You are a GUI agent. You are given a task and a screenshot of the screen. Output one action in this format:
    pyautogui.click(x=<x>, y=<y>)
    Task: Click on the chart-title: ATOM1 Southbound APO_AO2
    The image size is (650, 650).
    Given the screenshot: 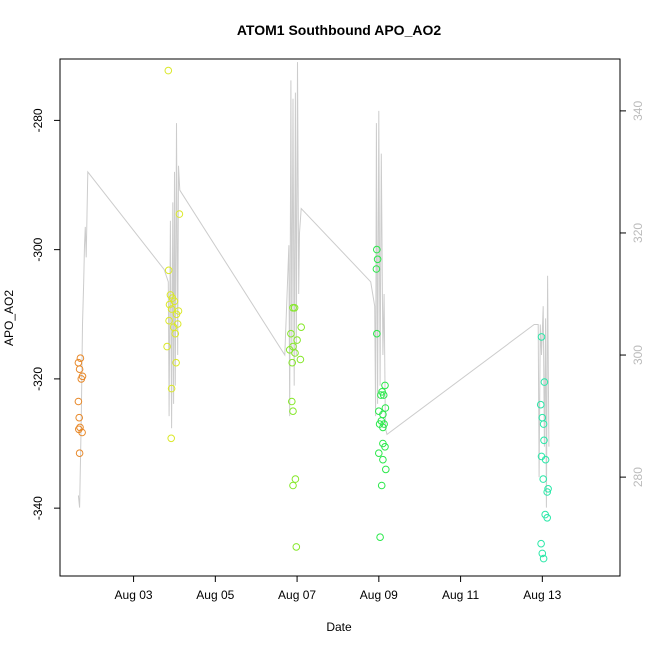 What is the action you would take?
    pyautogui.click(x=339, y=30)
    